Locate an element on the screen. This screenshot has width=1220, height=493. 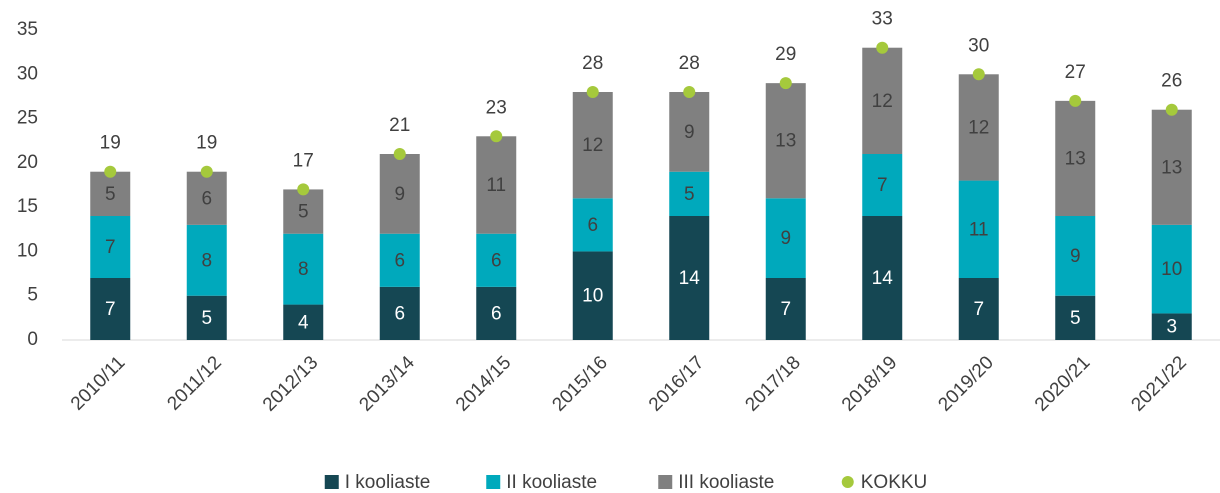
legend-label: III kooliaste is located at coordinates (726, 482).